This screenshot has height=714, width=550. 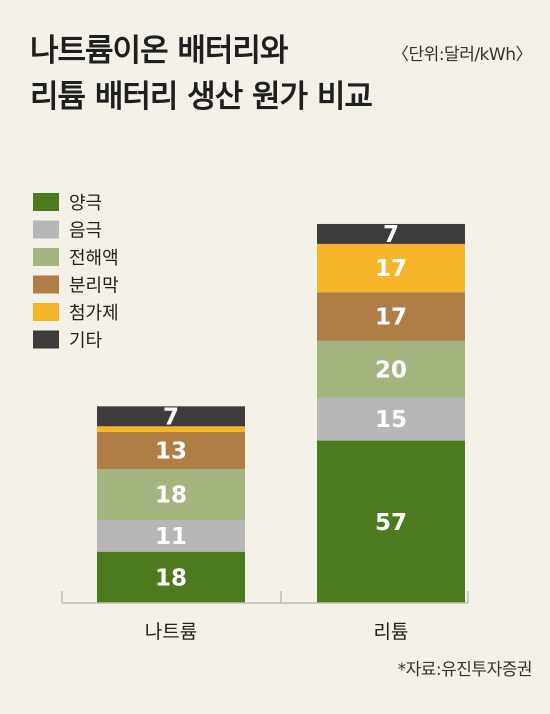 I want to click on data-label: 11, so click(x=171, y=537).